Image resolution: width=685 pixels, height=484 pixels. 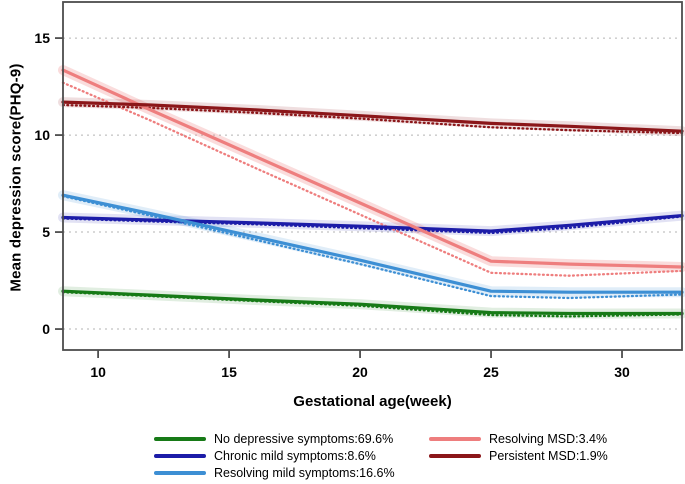 What do you see at coordinates (360, 372) in the screenshot?
I see `x-tick-label-20: 20` at bounding box center [360, 372].